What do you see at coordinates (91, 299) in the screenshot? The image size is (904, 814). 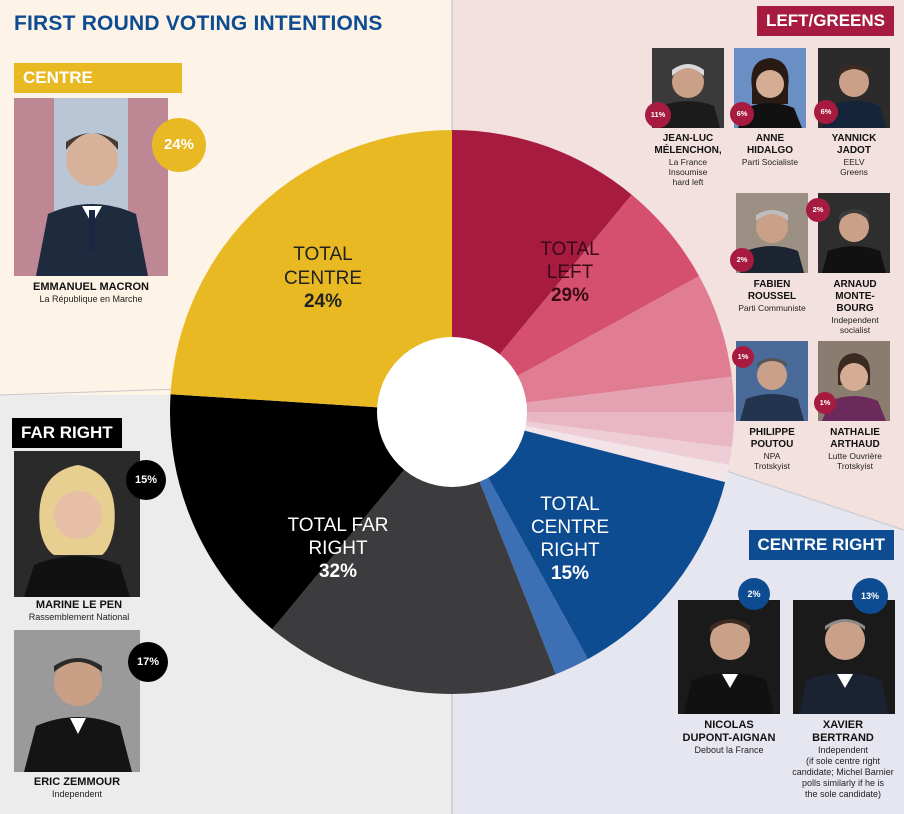 I see `party-macron: La République en Marche` at bounding box center [91, 299].